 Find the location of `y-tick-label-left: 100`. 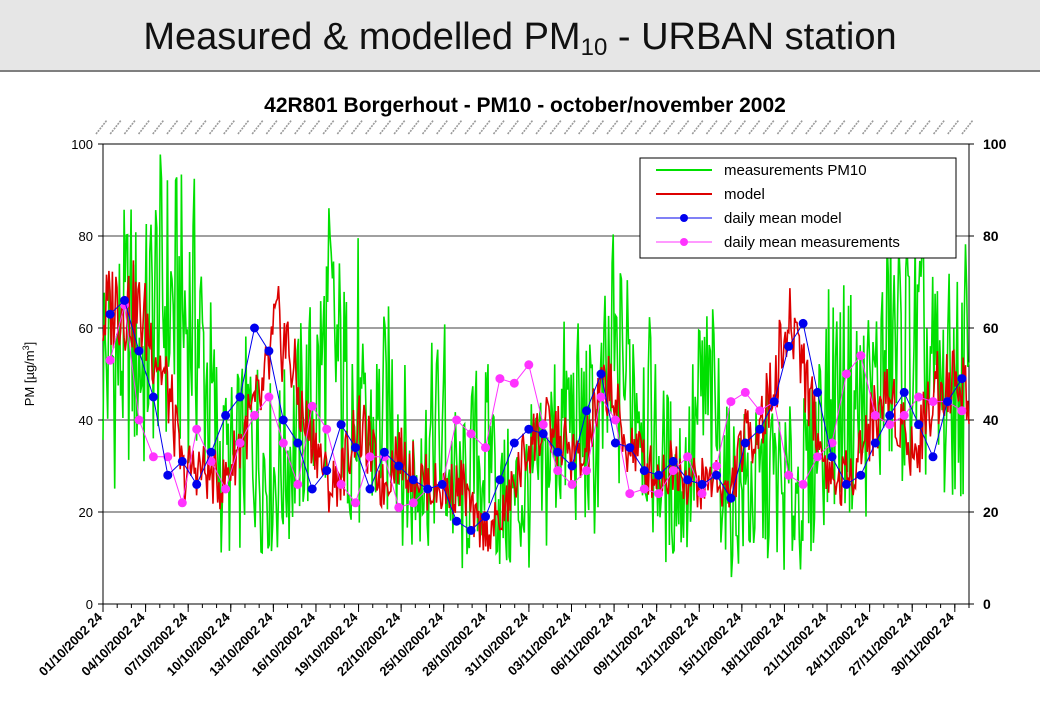

y-tick-label-left: 100 is located at coordinates (82, 144).